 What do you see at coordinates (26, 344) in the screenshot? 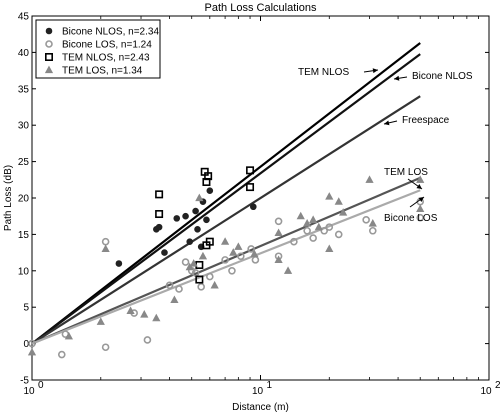
I see `y-tick-label: 0` at bounding box center [26, 344].